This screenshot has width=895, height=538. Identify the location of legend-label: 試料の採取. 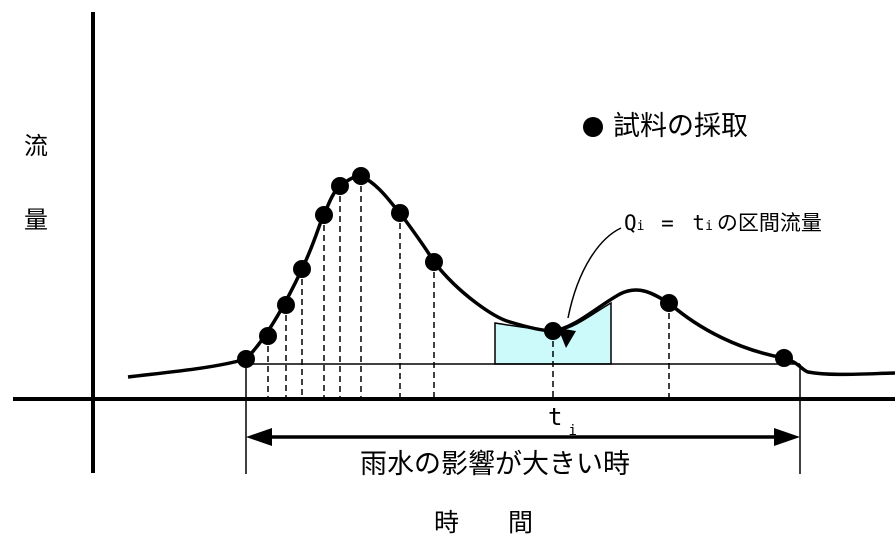
(680, 126).